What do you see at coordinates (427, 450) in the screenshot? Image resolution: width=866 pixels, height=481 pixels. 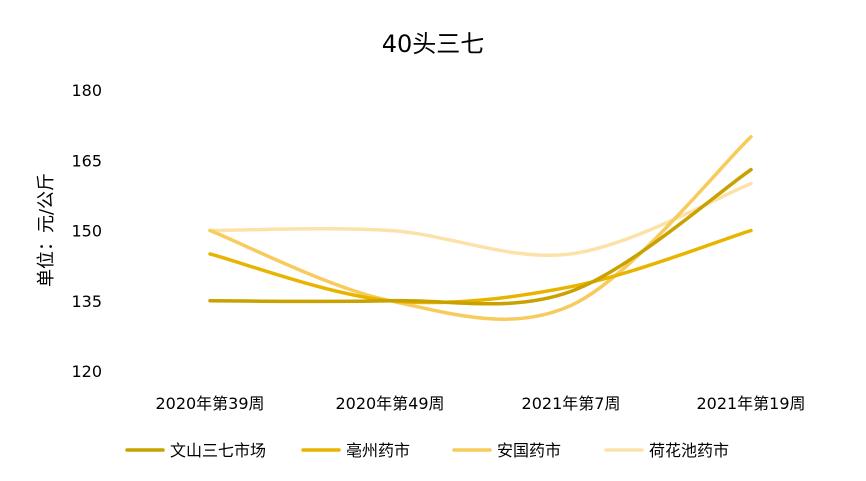 I see `legend: 文山三七市场 亳州药市 安国药市 荷花池药市` at bounding box center [427, 450].